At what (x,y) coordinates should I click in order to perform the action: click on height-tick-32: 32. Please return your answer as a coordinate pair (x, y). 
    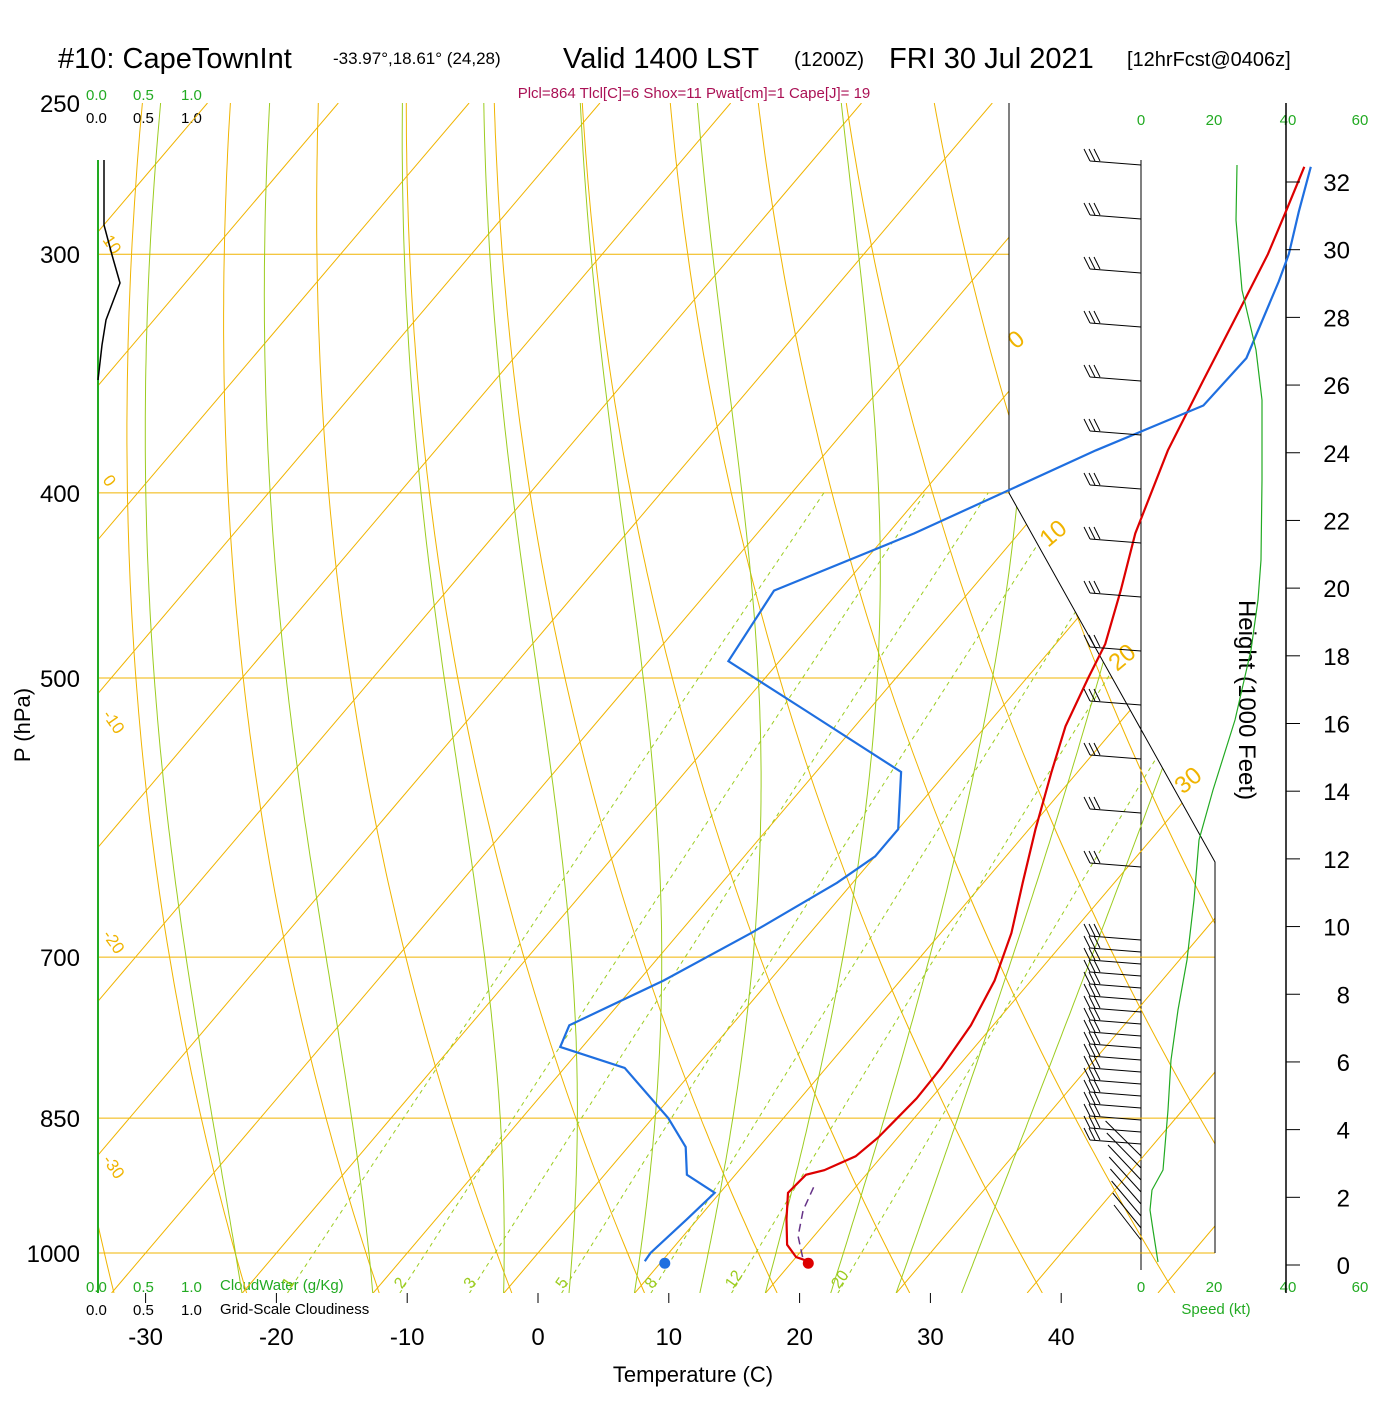
    Looking at the image, I should click on (1336, 183).